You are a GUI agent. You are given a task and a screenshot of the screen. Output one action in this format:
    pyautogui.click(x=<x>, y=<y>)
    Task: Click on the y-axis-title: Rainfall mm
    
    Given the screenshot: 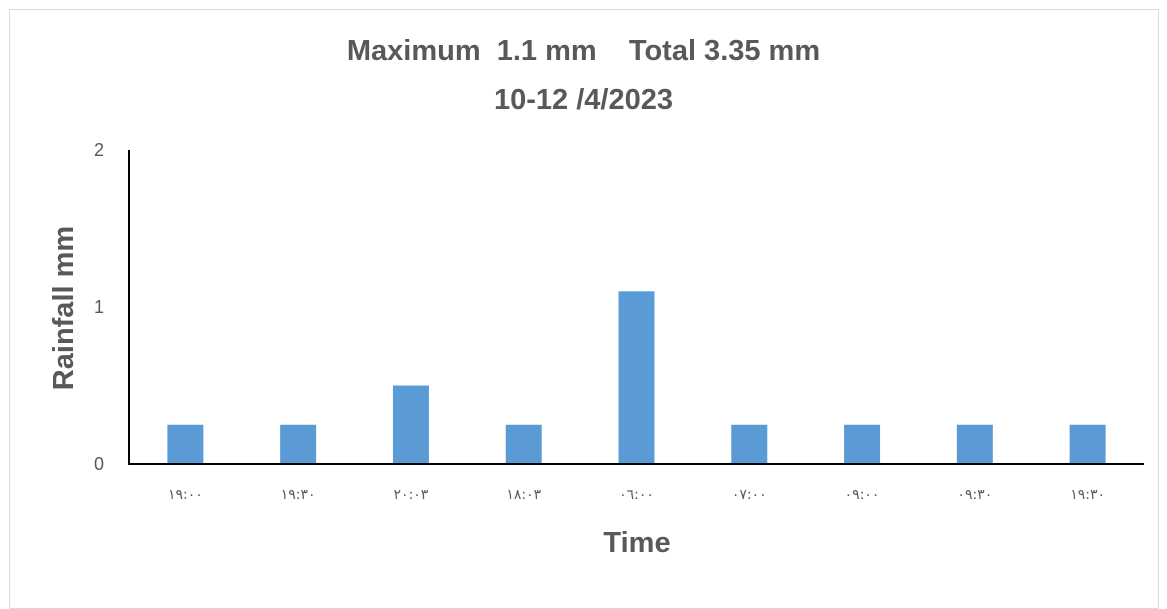 What is the action you would take?
    pyautogui.click(x=64, y=308)
    